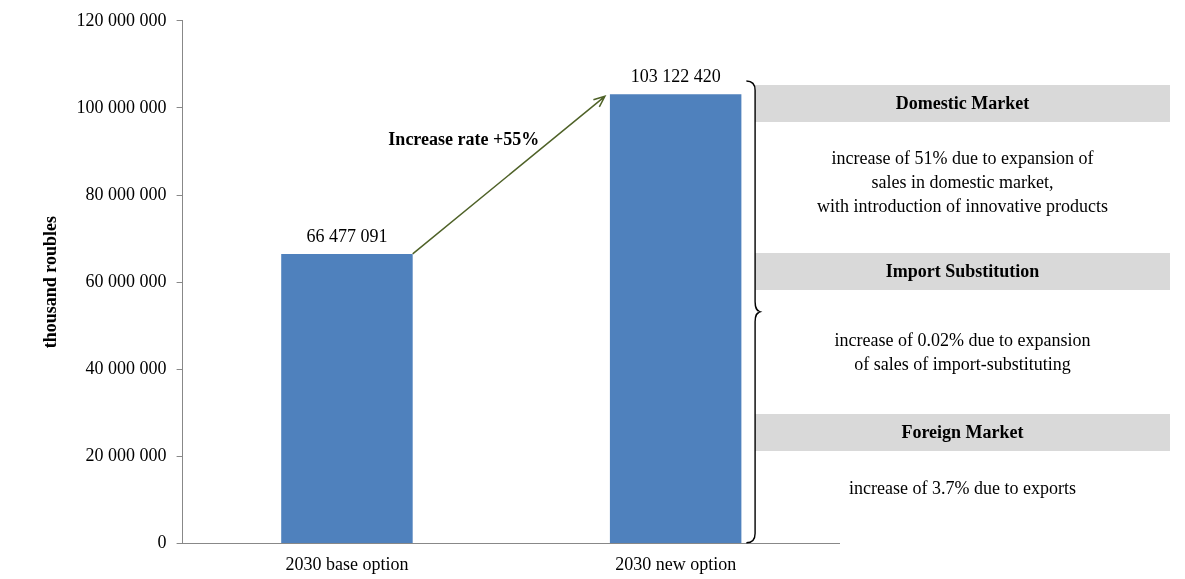 Image resolution: width=1185 pixels, height=579 pixels. I want to click on section-heading: Foreign Market, so click(962, 432).